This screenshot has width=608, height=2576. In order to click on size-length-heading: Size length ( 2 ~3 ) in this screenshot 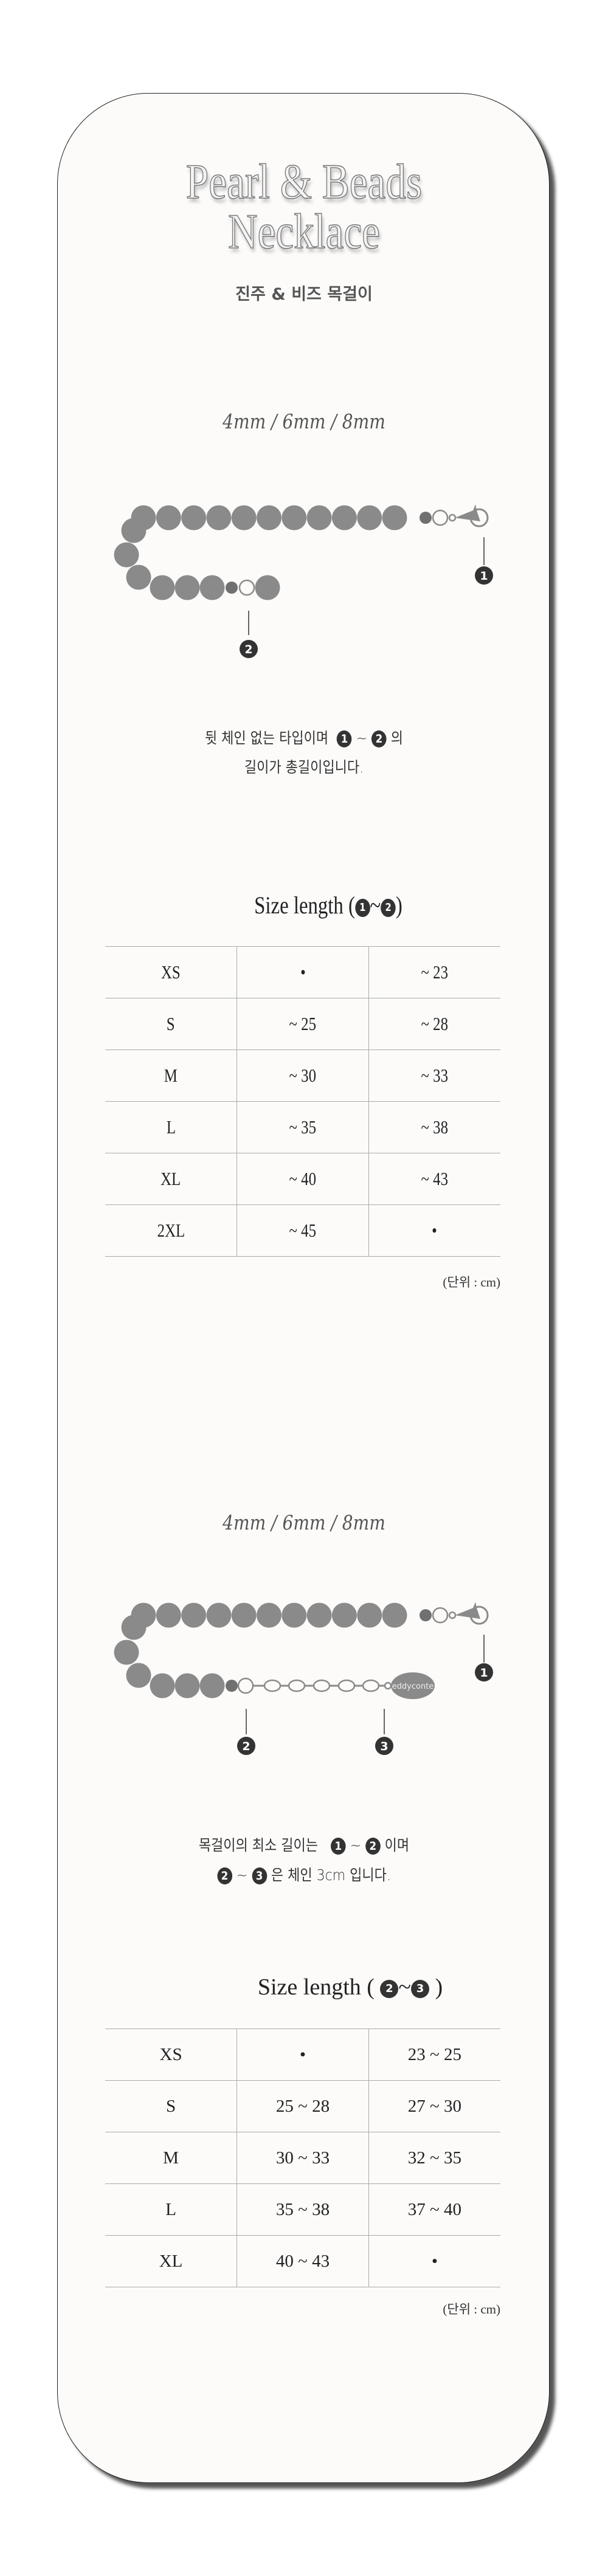, I will do `click(327, 1987)`.